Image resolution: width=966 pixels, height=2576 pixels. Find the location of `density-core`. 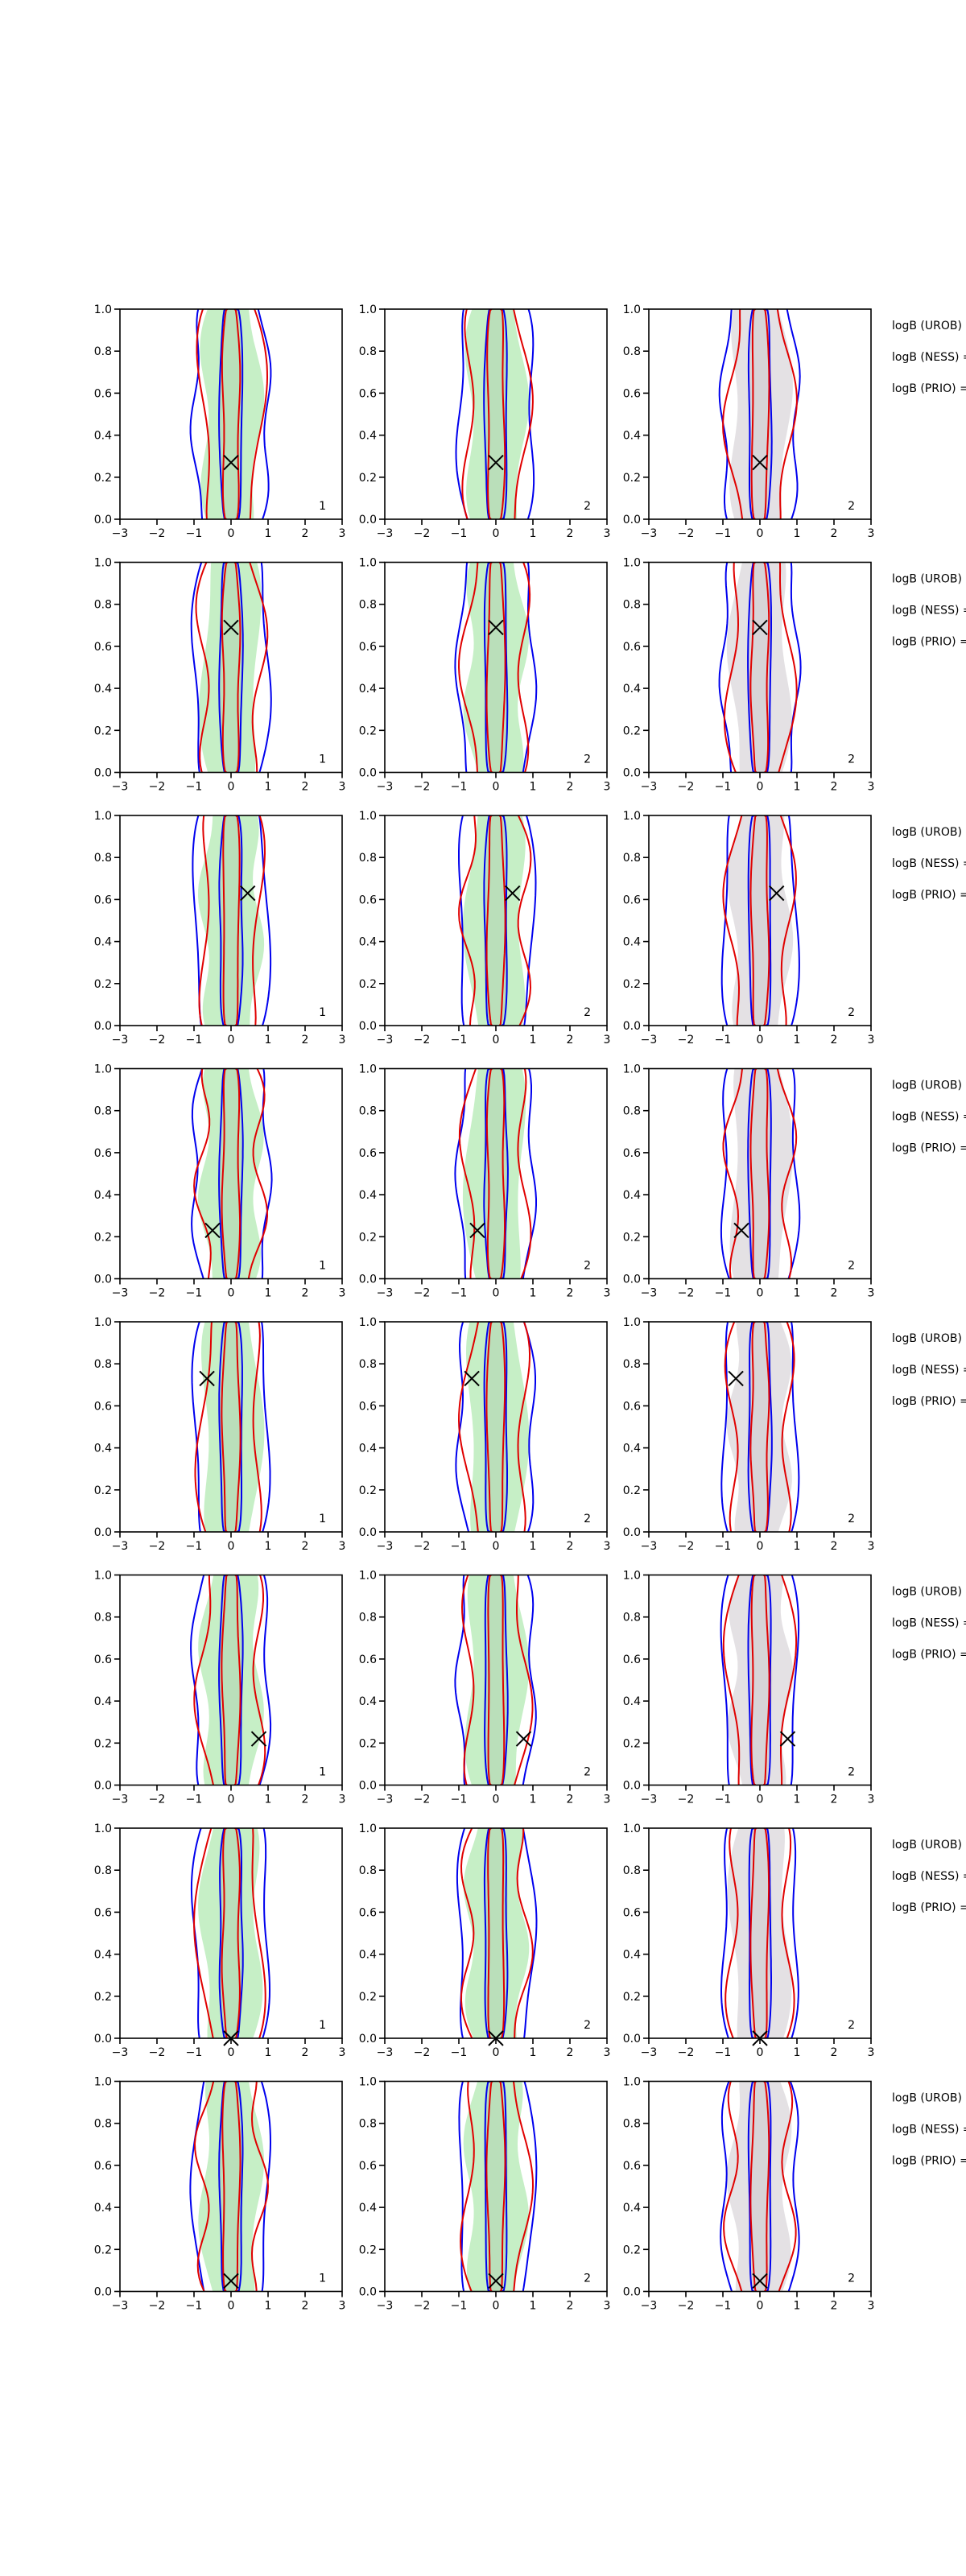

density-core is located at coordinates (496, 414).